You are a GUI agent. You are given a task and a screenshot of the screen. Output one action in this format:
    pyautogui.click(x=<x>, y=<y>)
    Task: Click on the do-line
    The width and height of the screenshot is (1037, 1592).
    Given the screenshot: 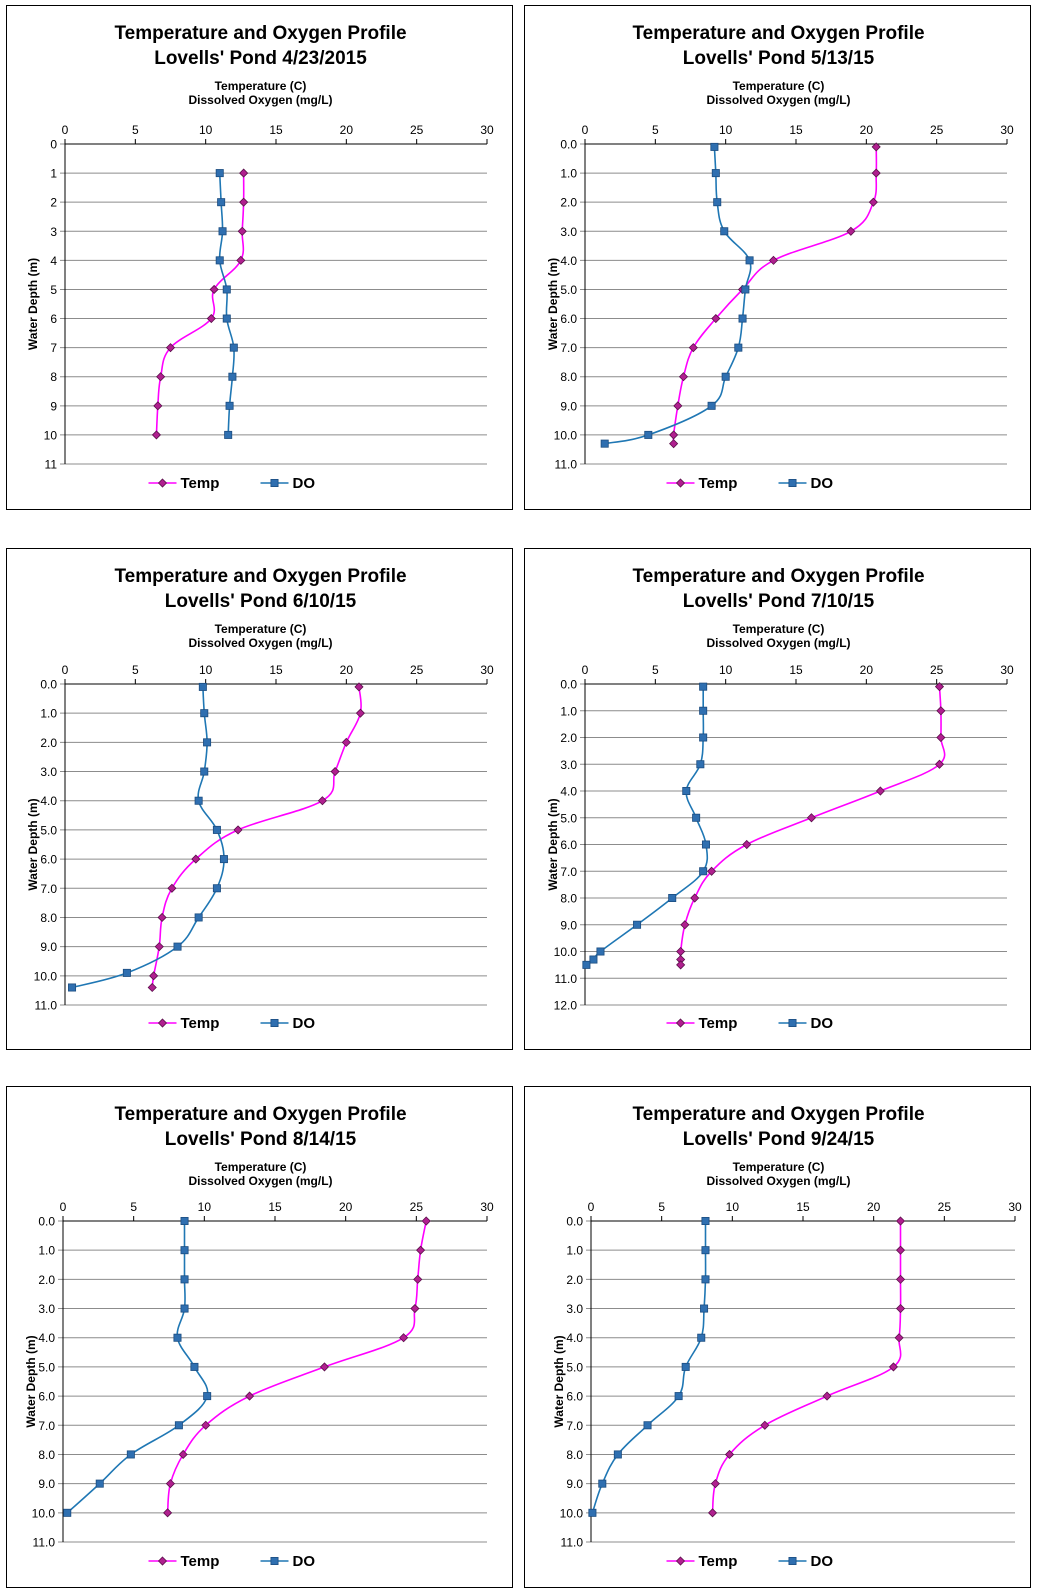 What is the action you would take?
    pyautogui.click(x=226, y=304)
    